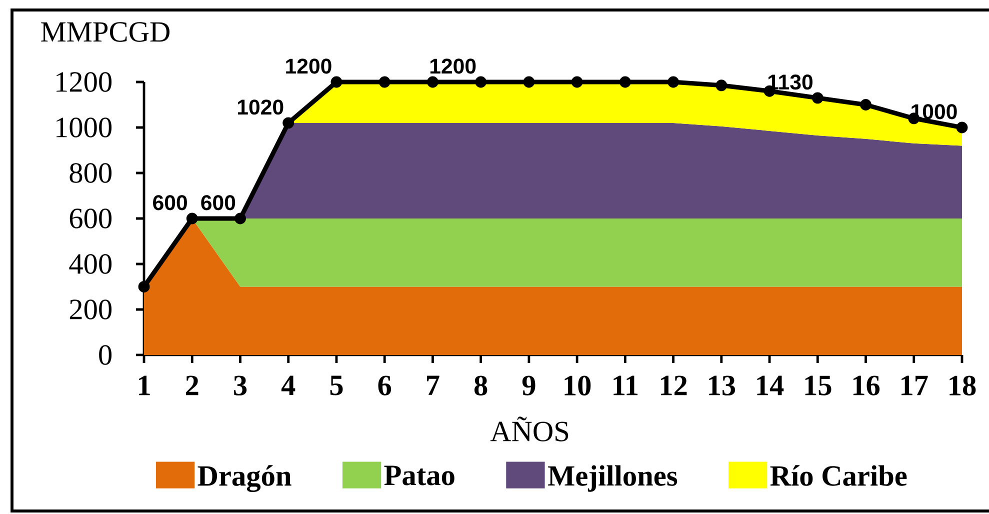  I want to click on x-tick-label: 6, so click(385, 386).